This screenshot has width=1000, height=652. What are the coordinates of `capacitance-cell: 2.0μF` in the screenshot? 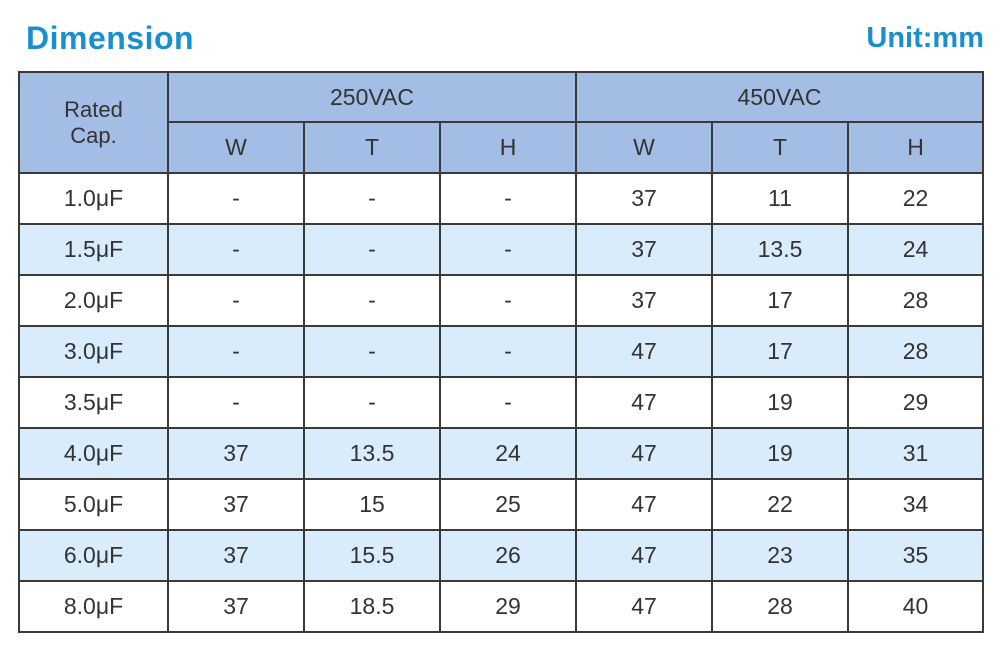 It's located at (93, 300).